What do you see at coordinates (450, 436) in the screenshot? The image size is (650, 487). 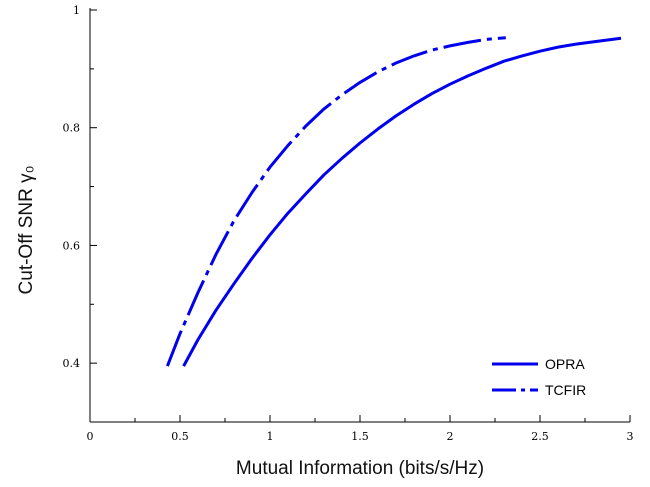 I see `x-tick-label: 2` at bounding box center [450, 436].